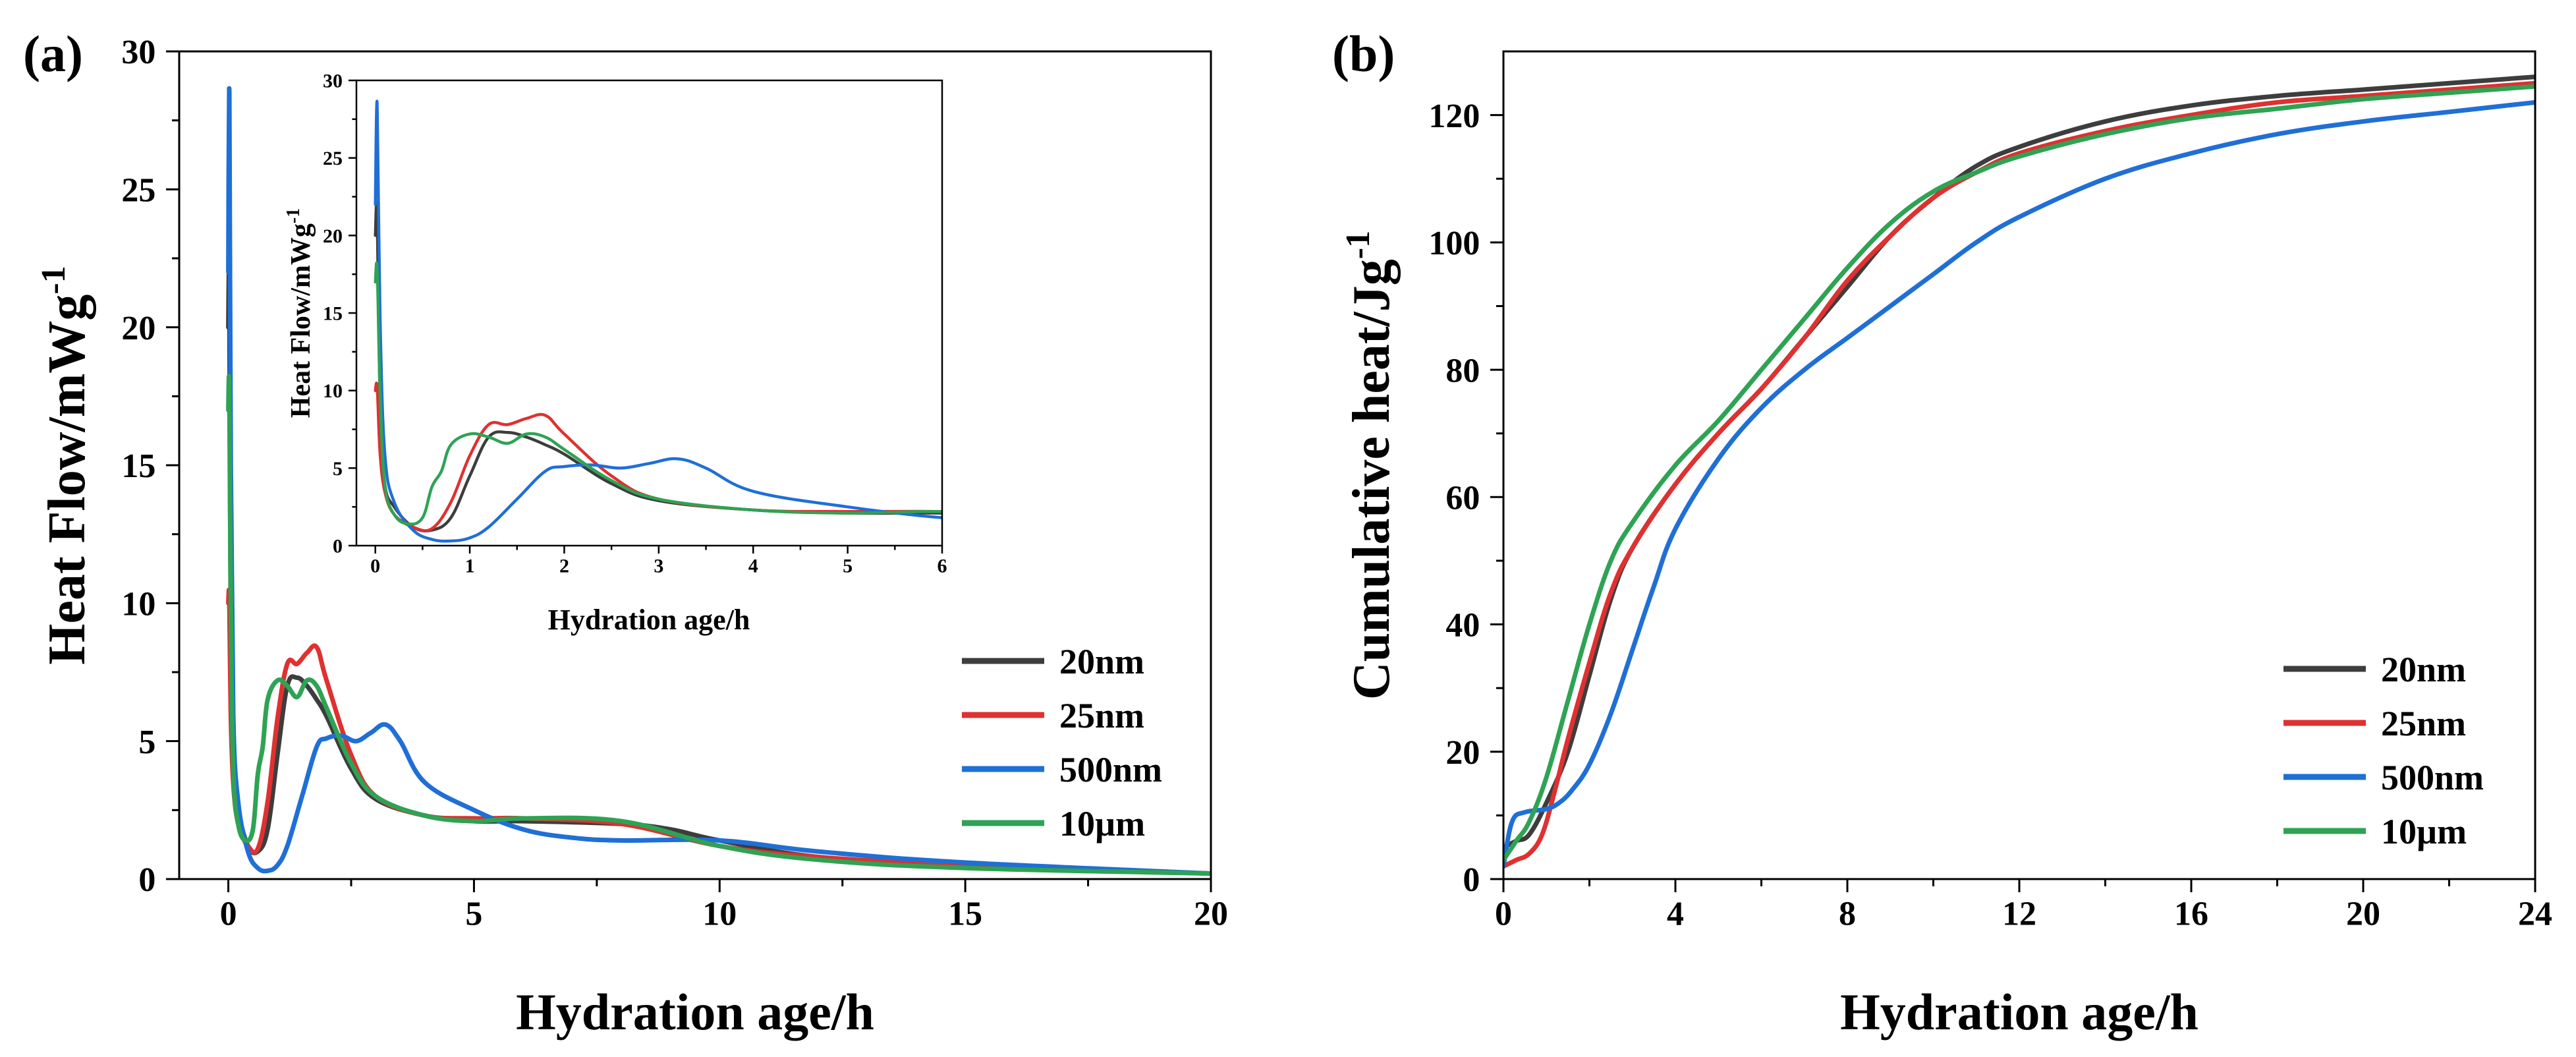 The height and width of the screenshot is (1057, 2576). I want to click on y-tick-label: 60, so click(1462, 498).